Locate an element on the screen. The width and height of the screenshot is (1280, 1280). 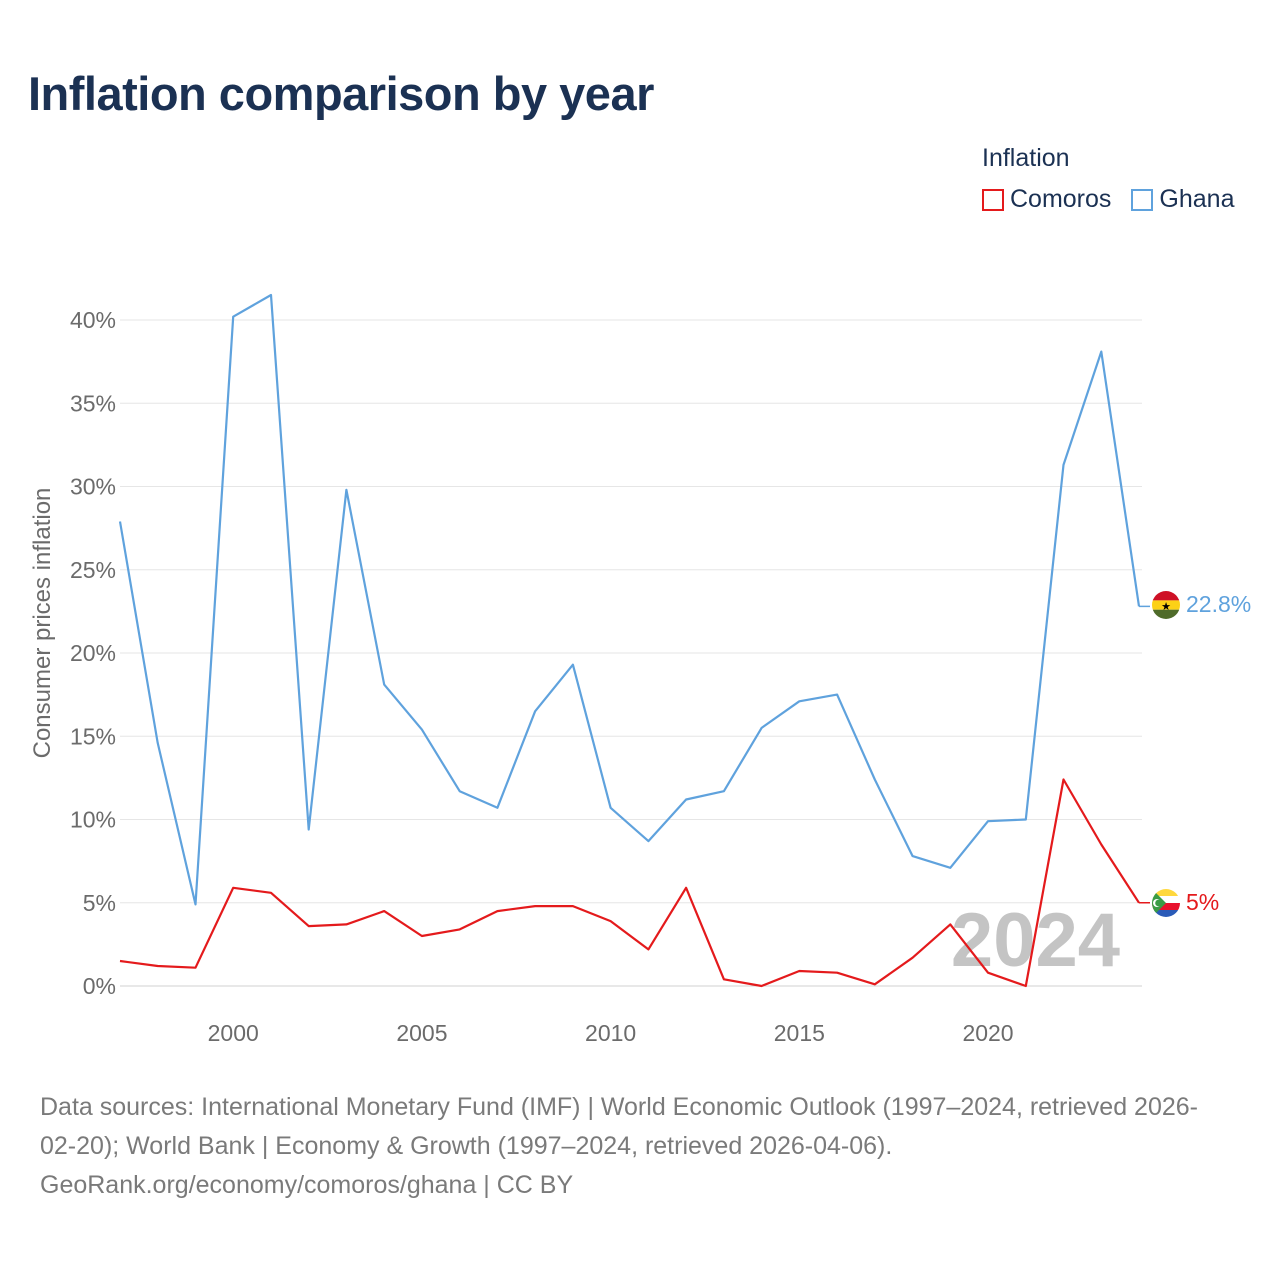
x-tick-label: 2005 is located at coordinates (421, 1033).